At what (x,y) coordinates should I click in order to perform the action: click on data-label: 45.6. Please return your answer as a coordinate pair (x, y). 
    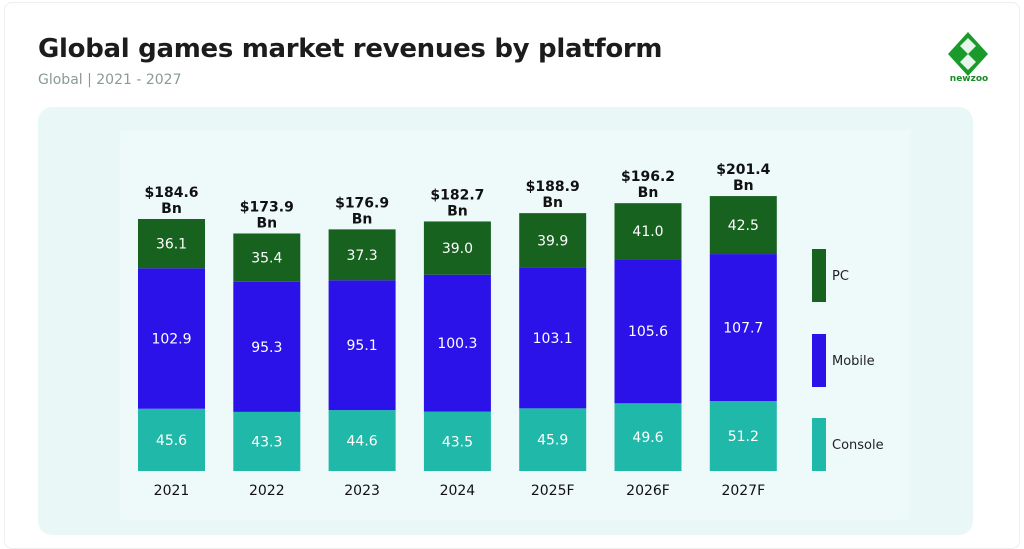
    Looking at the image, I should click on (171, 441).